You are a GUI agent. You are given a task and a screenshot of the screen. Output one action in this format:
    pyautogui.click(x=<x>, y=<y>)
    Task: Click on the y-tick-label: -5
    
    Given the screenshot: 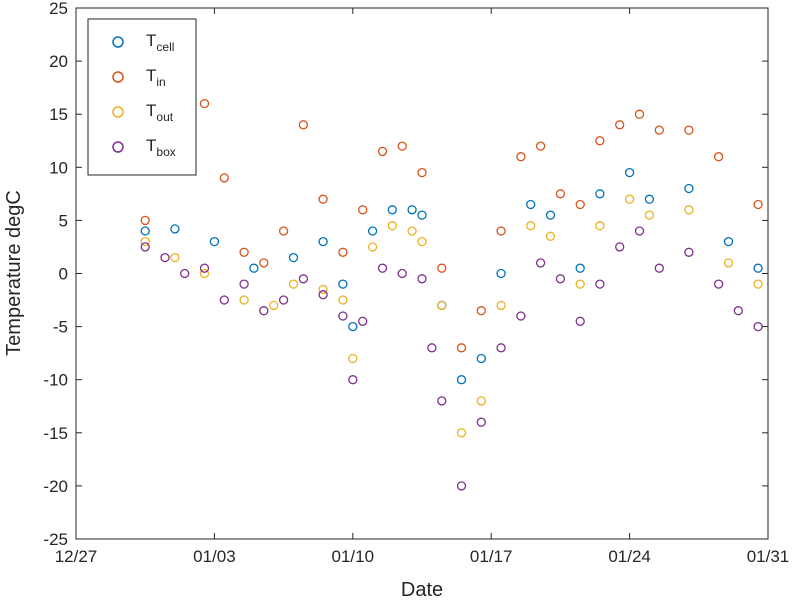 What is the action you would take?
    pyautogui.click(x=60, y=327)
    